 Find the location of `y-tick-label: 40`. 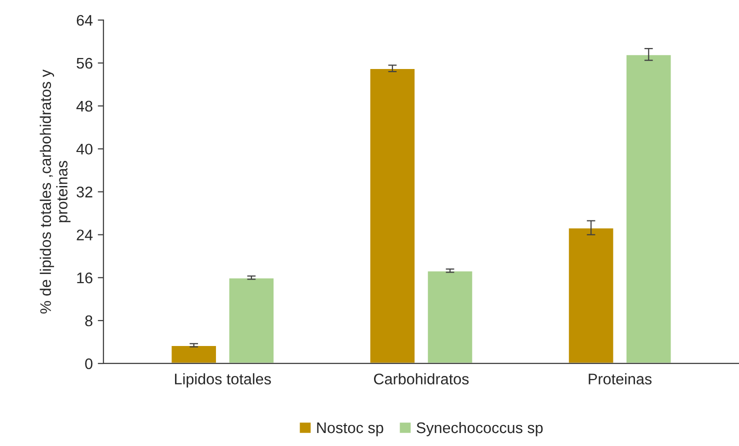

y-tick-label: 40 is located at coordinates (84, 149).